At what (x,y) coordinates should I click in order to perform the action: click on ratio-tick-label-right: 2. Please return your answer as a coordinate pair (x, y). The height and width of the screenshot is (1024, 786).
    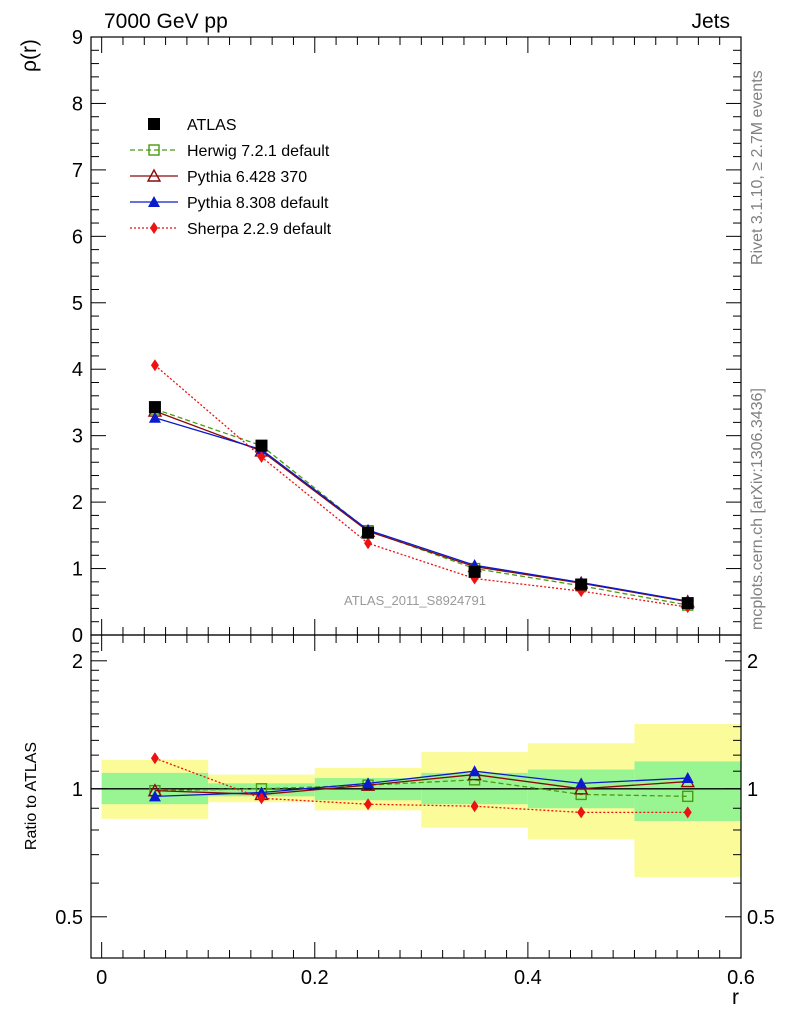
    Looking at the image, I should click on (752, 662).